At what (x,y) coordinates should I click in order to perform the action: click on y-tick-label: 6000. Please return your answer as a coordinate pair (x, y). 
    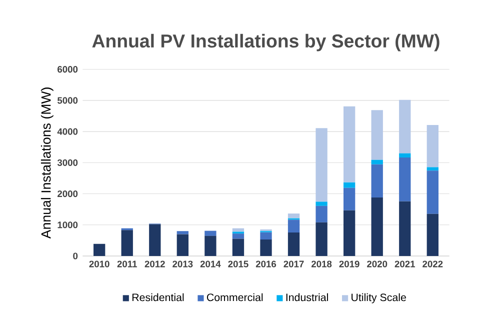
    Looking at the image, I should click on (68, 69).